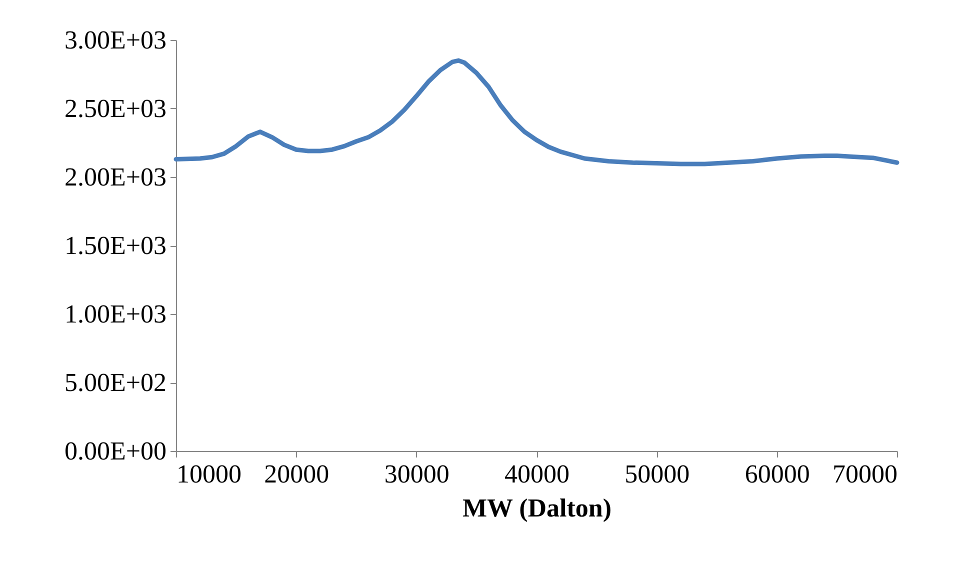 This screenshot has height=580, width=955. What do you see at coordinates (657, 474) in the screenshot?
I see `x-tick-label: 50000` at bounding box center [657, 474].